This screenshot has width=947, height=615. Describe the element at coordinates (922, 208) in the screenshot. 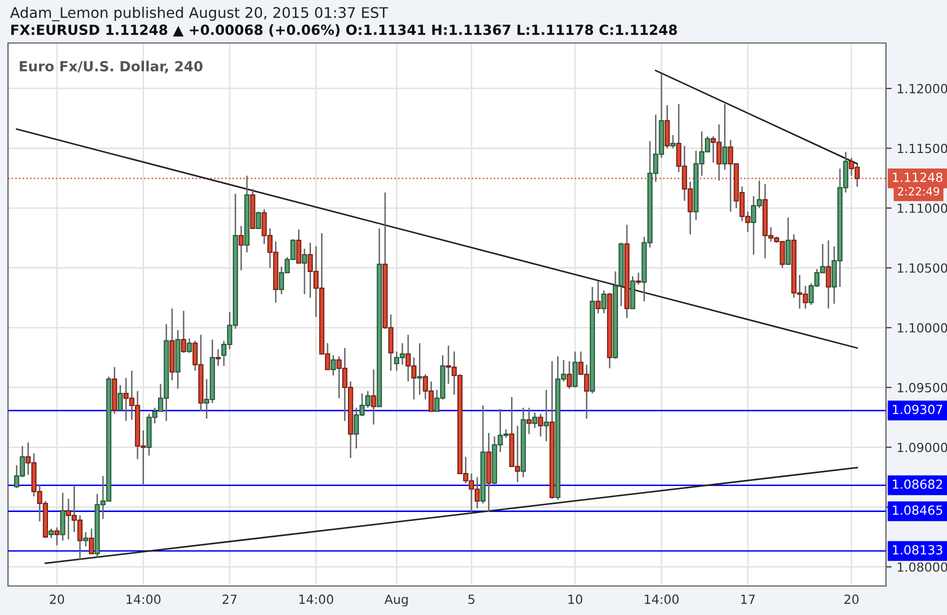

I see `y-tick-label: 1.11000` at that location.